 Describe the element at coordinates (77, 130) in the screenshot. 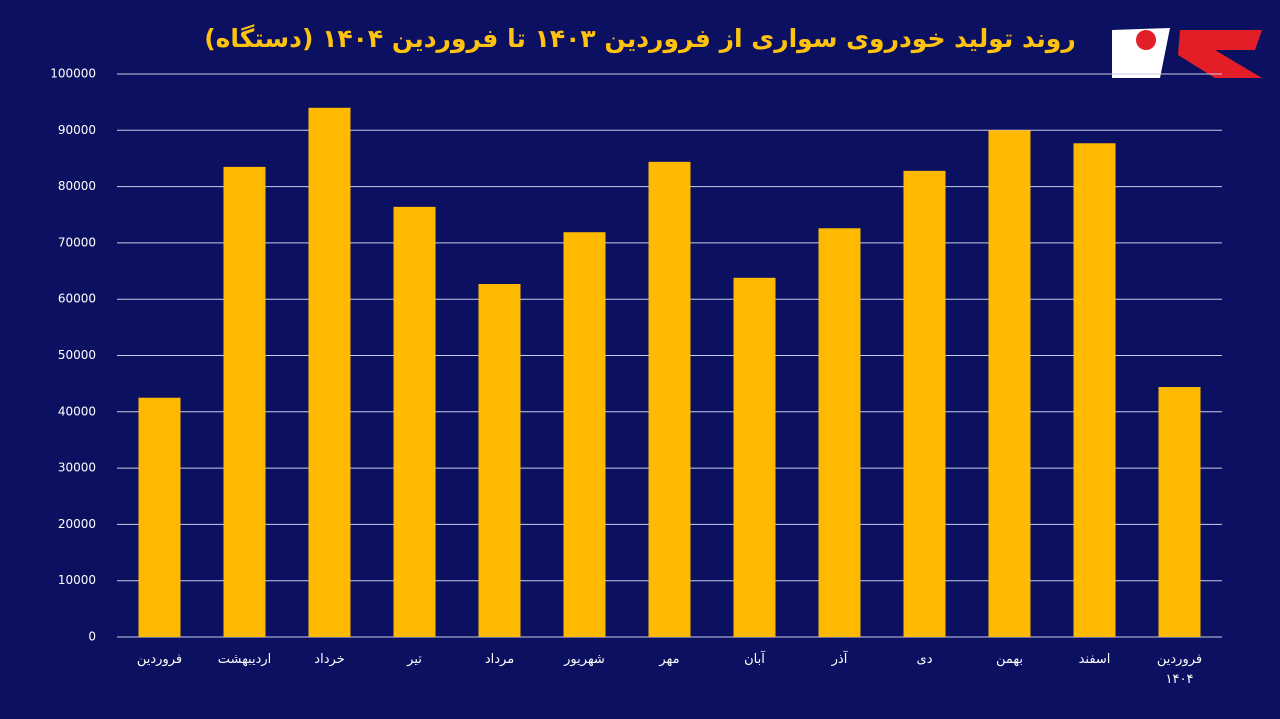

I see `y-tick-label: 90000` at that location.